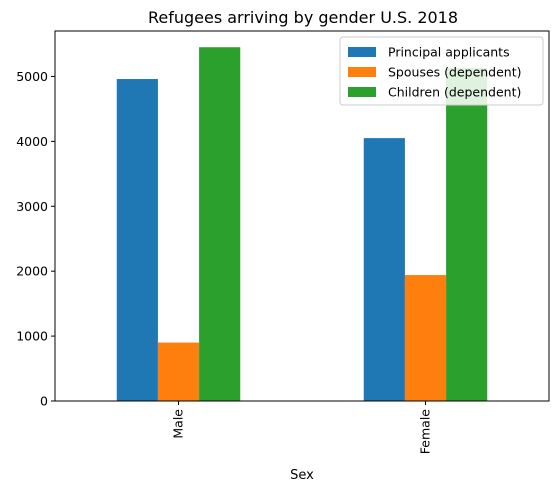  What do you see at coordinates (449, 52) in the screenshot?
I see `legend-entry: Principal applicants` at bounding box center [449, 52].